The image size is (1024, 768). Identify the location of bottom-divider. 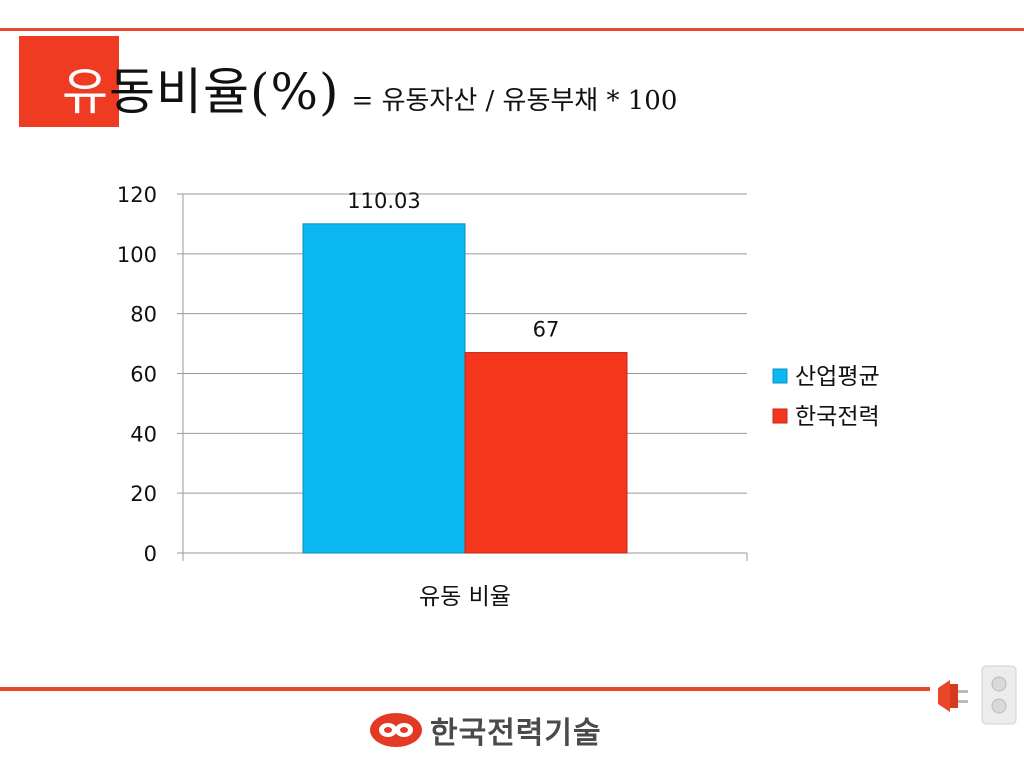
(465, 689).